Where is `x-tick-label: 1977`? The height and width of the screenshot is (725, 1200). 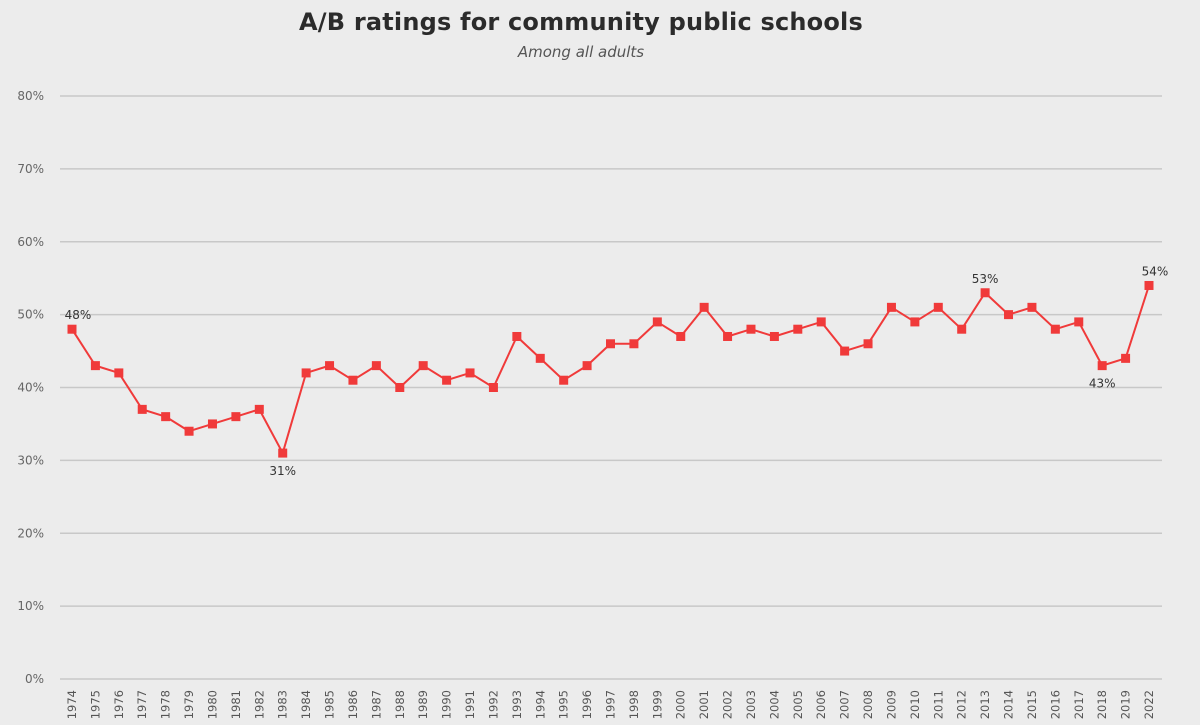
x-tick-label: 1977 is located at coordinates (142, 704).